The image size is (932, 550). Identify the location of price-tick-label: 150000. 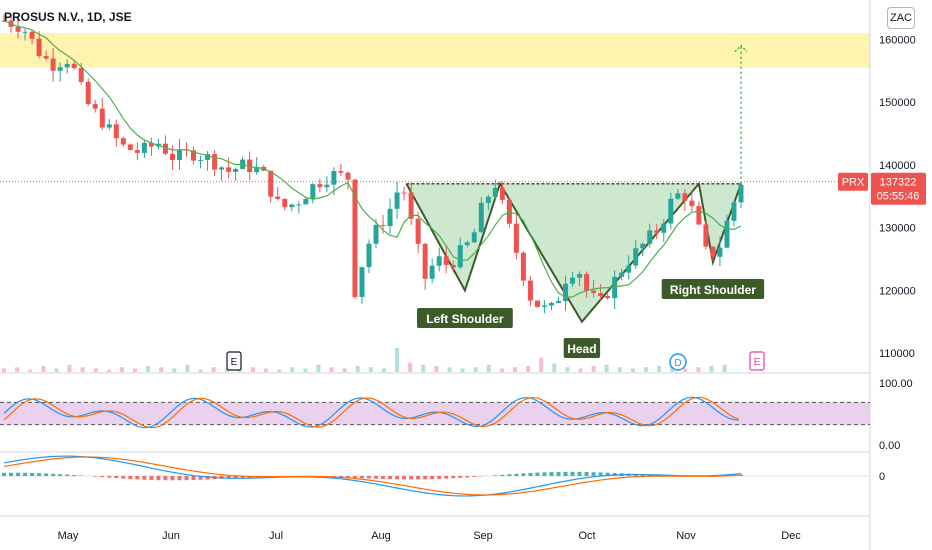
(897, 103).